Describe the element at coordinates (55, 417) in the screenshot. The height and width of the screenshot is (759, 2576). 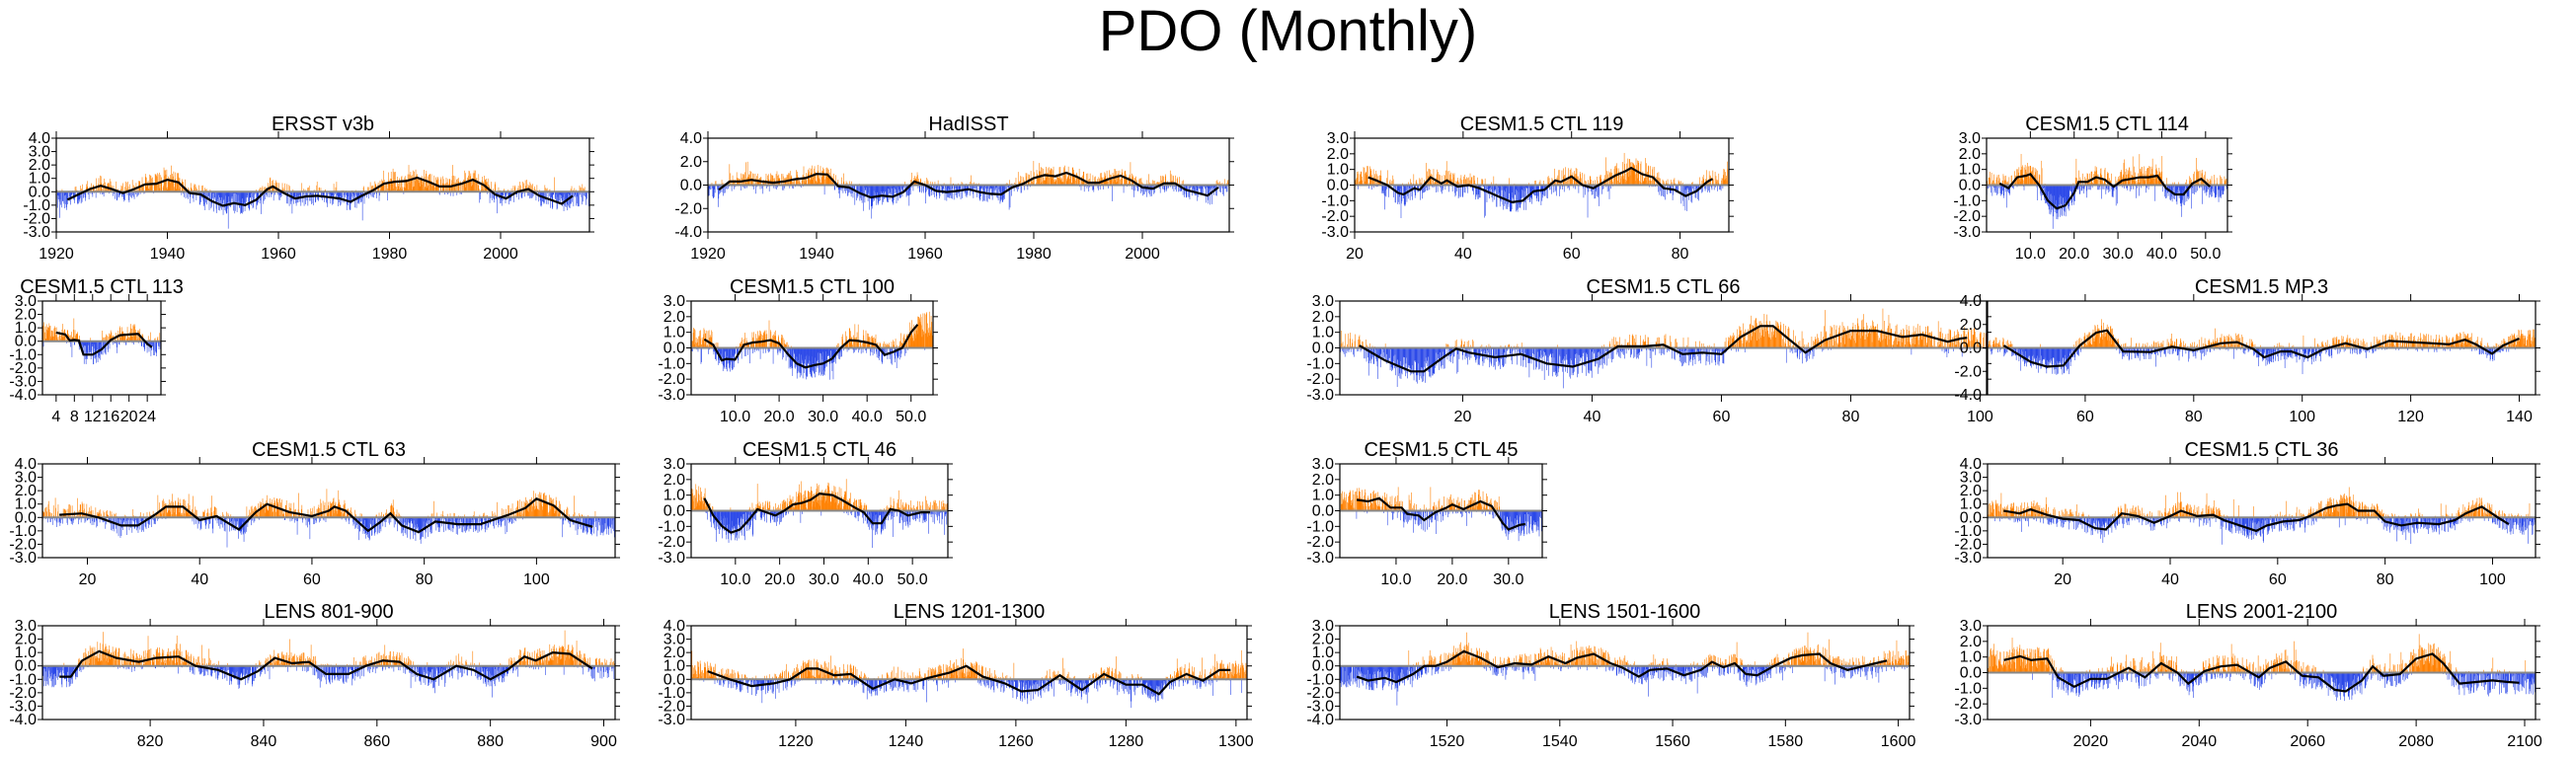
I see `x-tick-label: 4` at that location.